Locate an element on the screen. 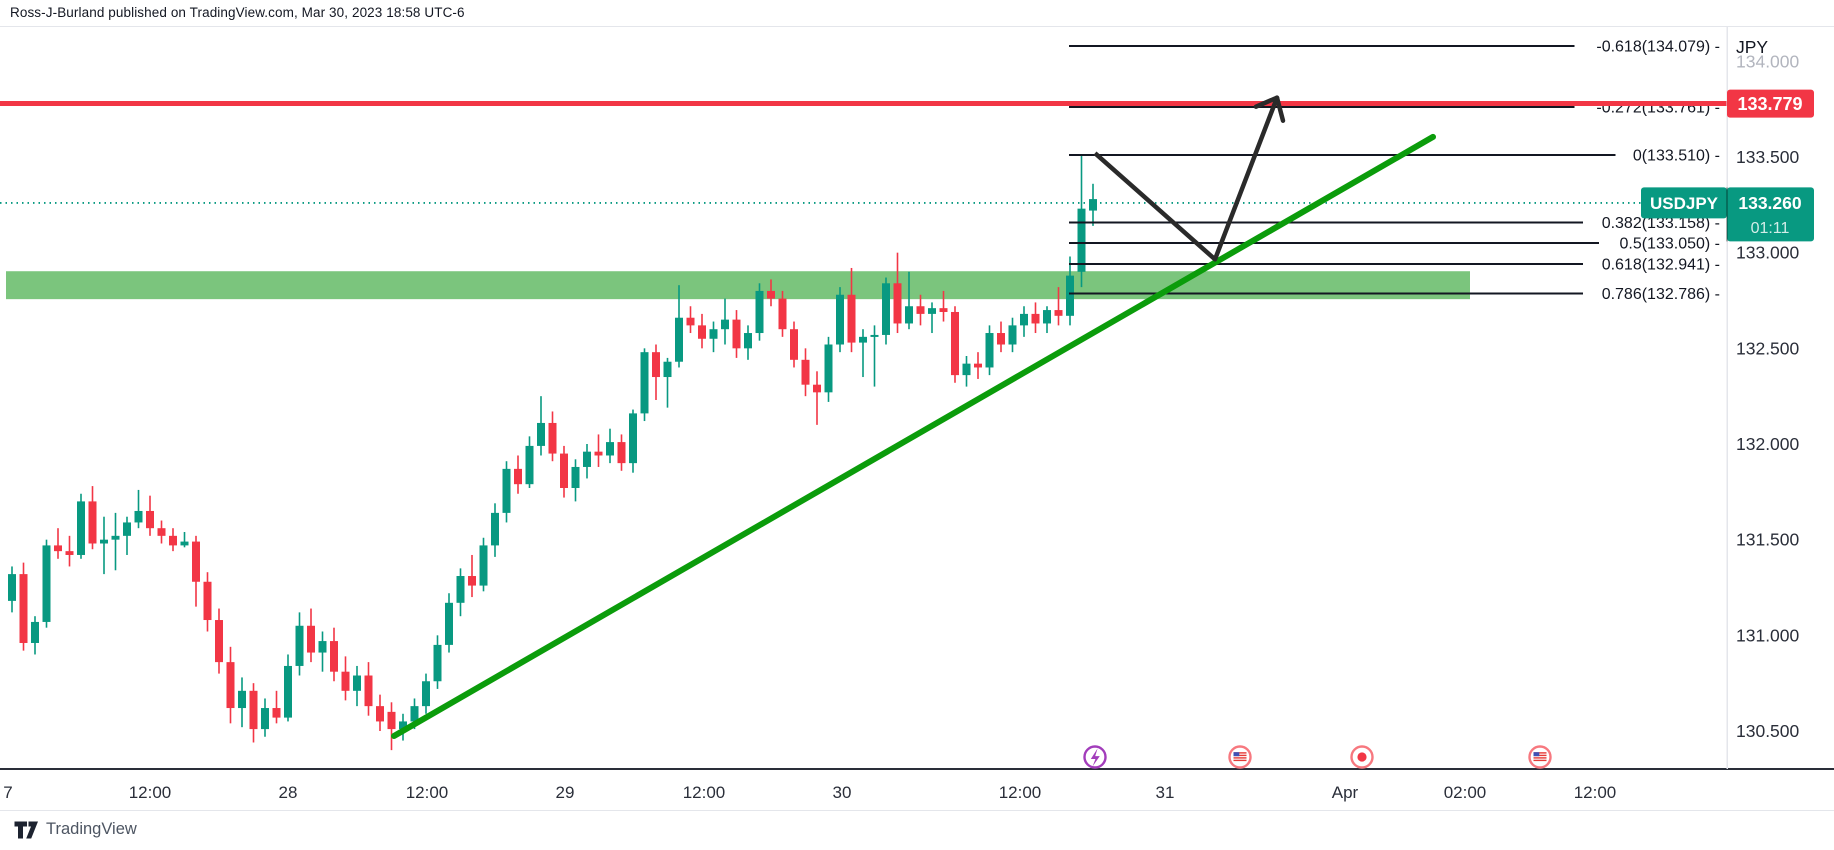  time-axis-label: Apr is located at coordinates (1345, 792).